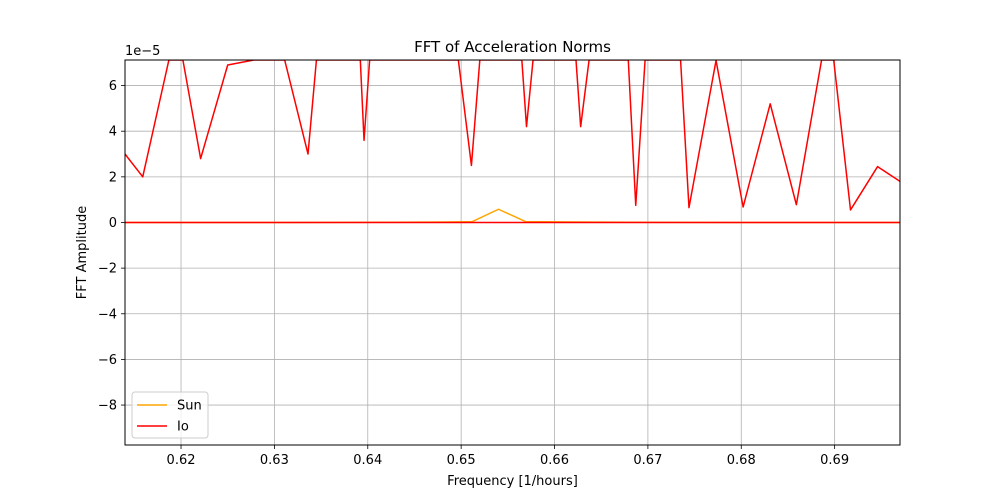 Image resolution: width=1000 pixels, height=500 pixels. What do you see at coordinates (82, 252) in the screenshot?
I see `y-axis-label: FFT Amplitude` at bounding box center [82, 252].